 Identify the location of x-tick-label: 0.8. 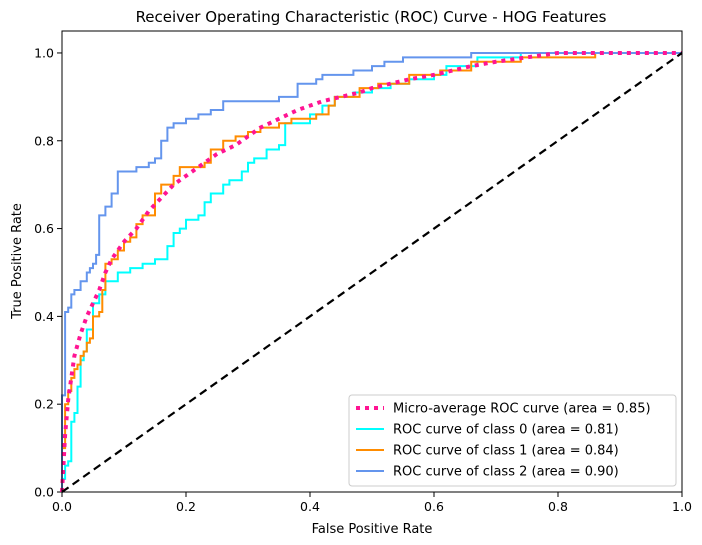
(558, 506).